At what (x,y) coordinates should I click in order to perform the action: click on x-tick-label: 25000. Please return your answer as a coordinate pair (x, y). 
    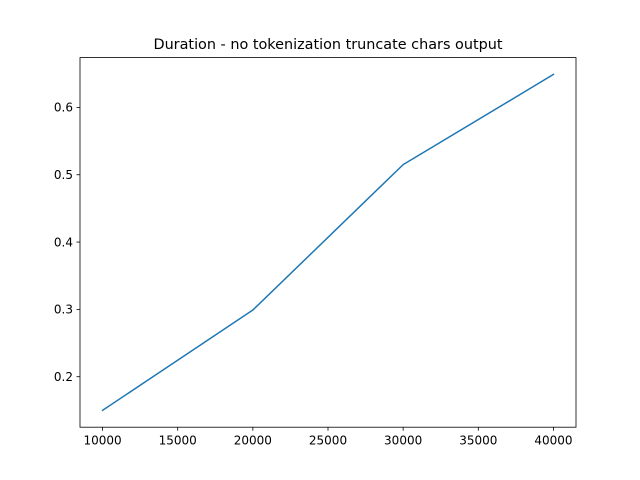
    Looking at the image, I should click on (328, 441).